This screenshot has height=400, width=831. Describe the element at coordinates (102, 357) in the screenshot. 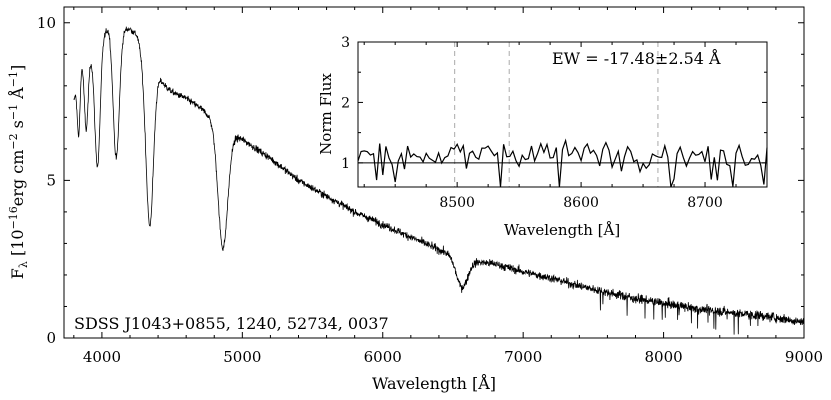

I see `main-x-tick-label: 4000` at that location.